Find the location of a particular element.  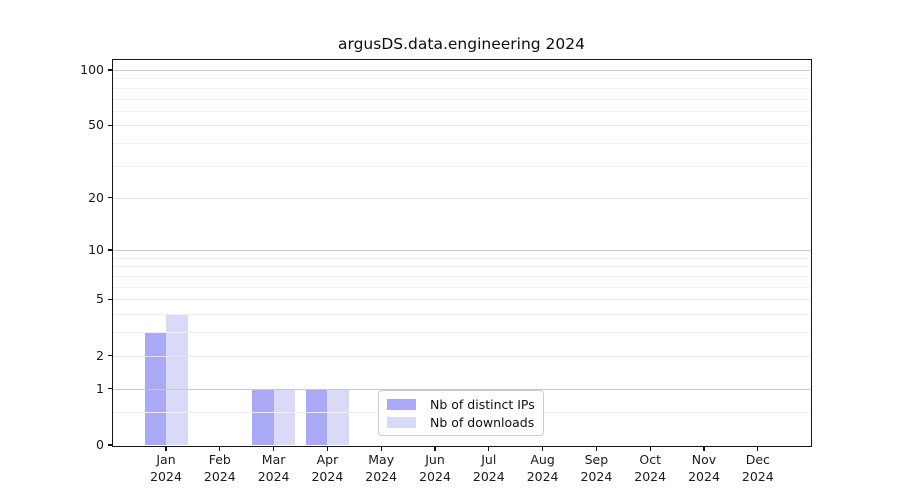

x-tick-month: Mar is located at coordinates (273, 459).